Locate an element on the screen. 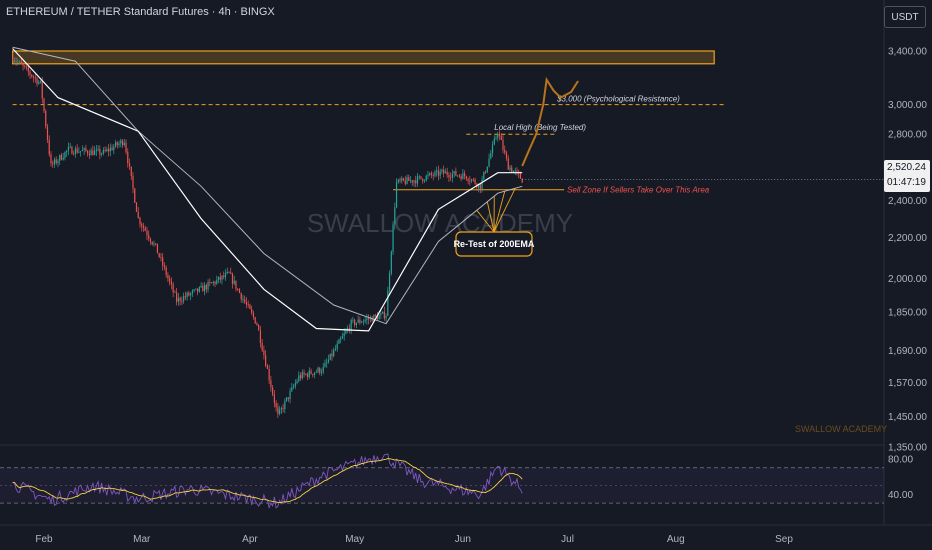 The height and width of the screenshot is (550, 932). resistance-zone is located at coordinates (363, 57).